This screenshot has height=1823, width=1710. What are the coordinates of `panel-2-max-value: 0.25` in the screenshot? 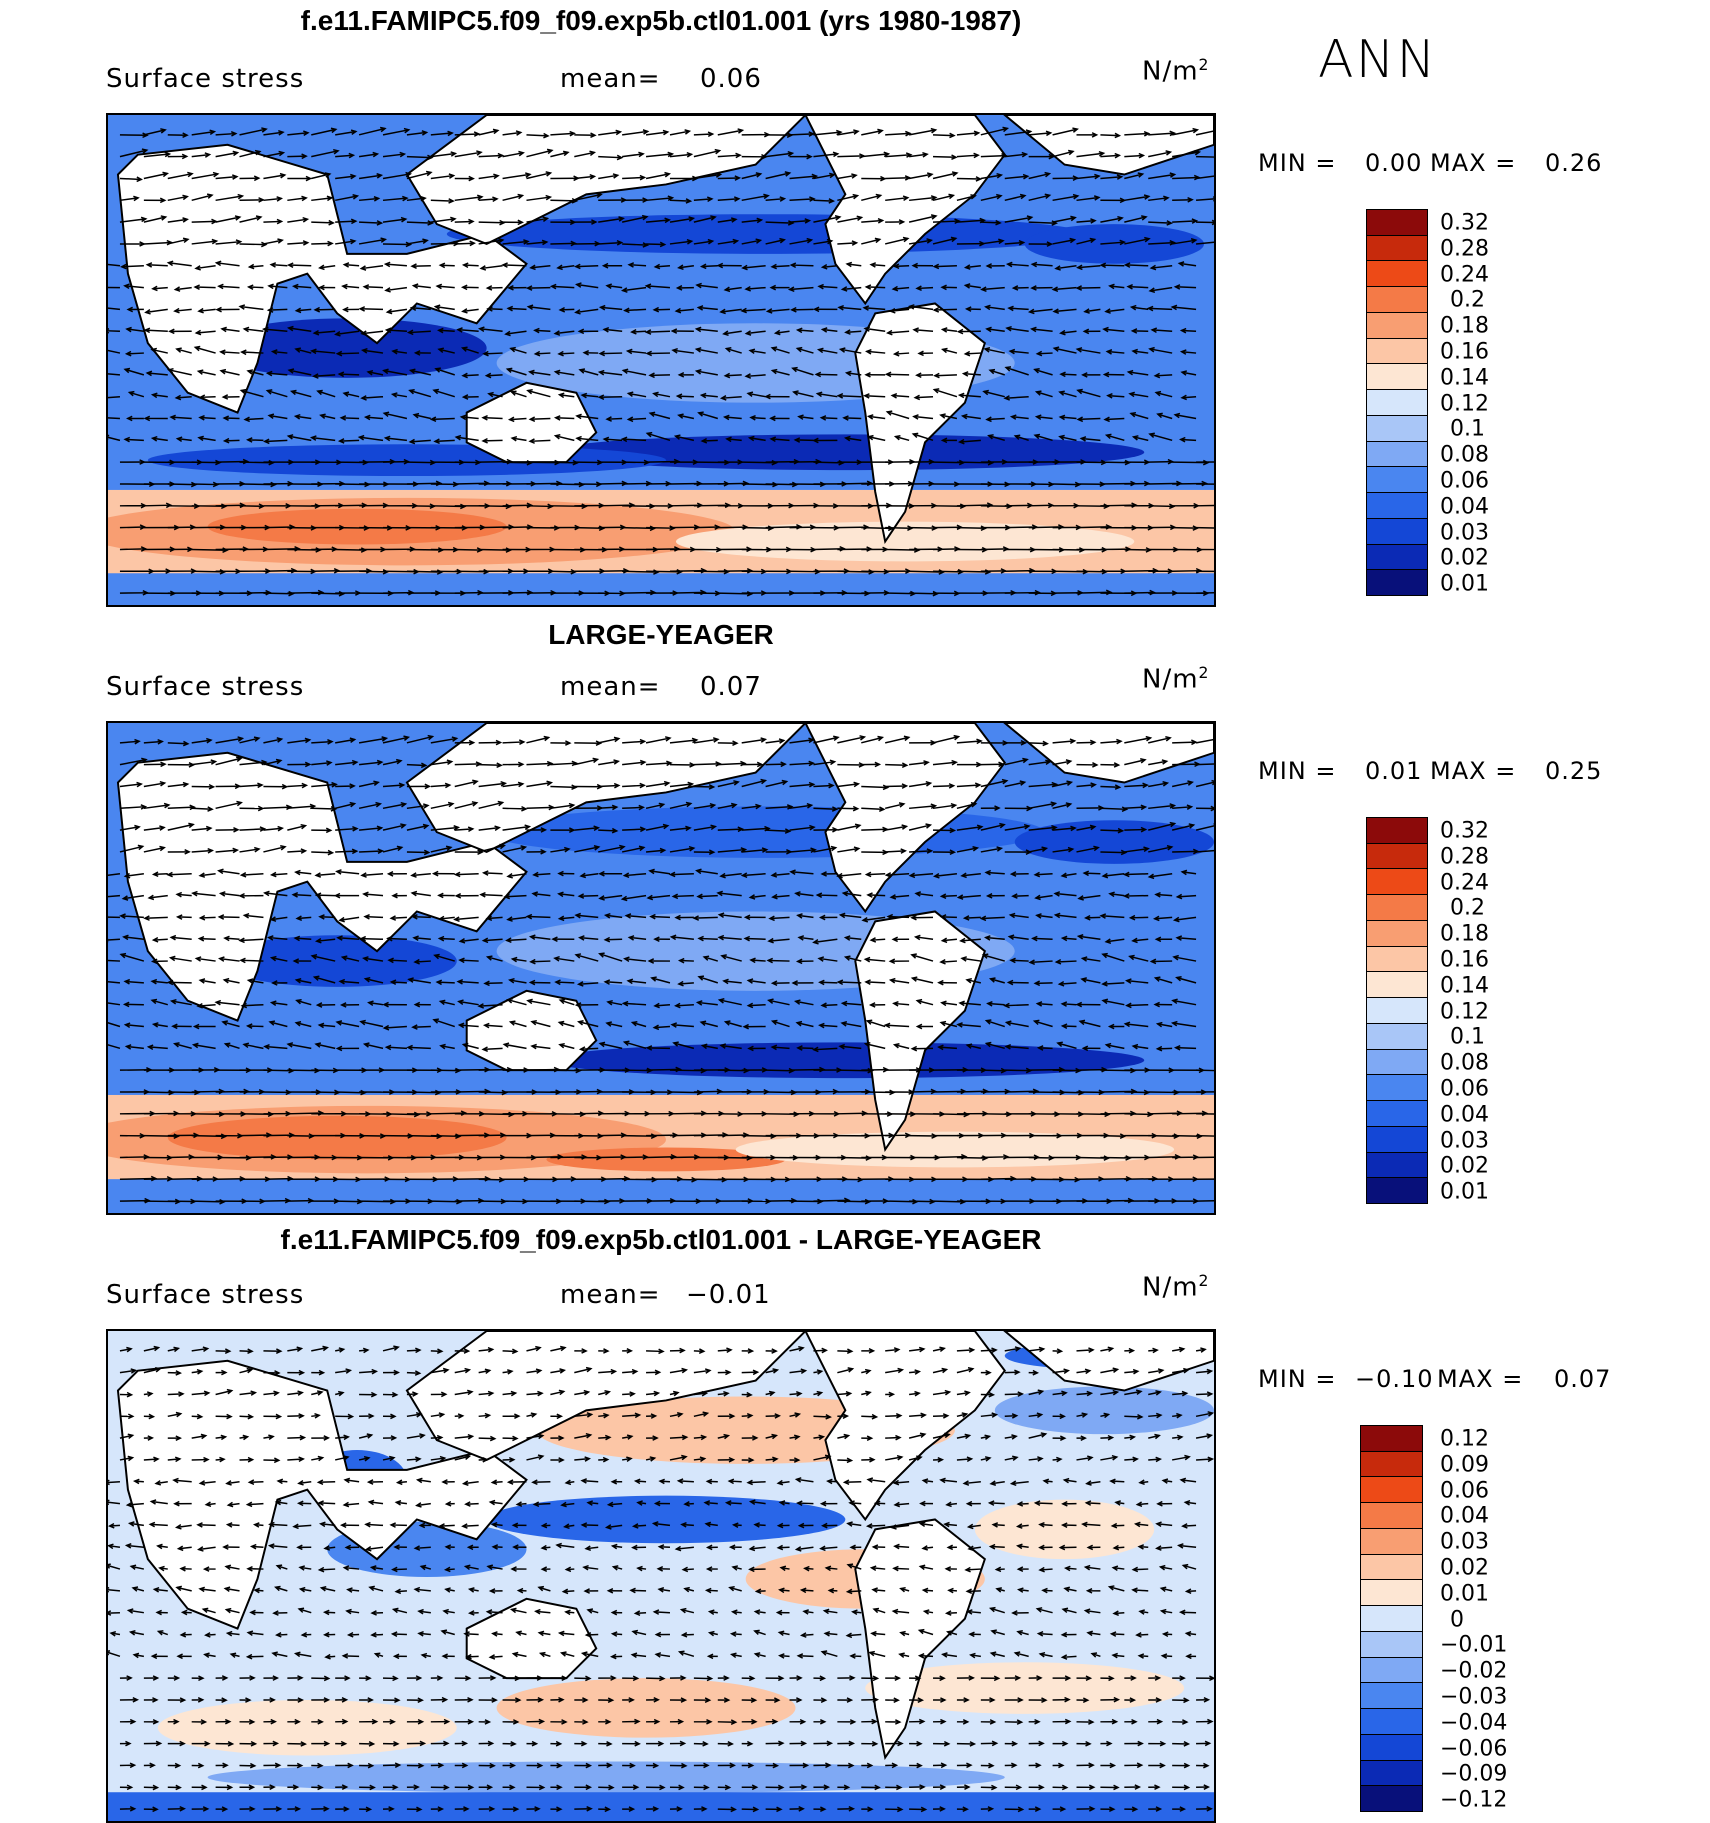 It's located at (1573, 771).